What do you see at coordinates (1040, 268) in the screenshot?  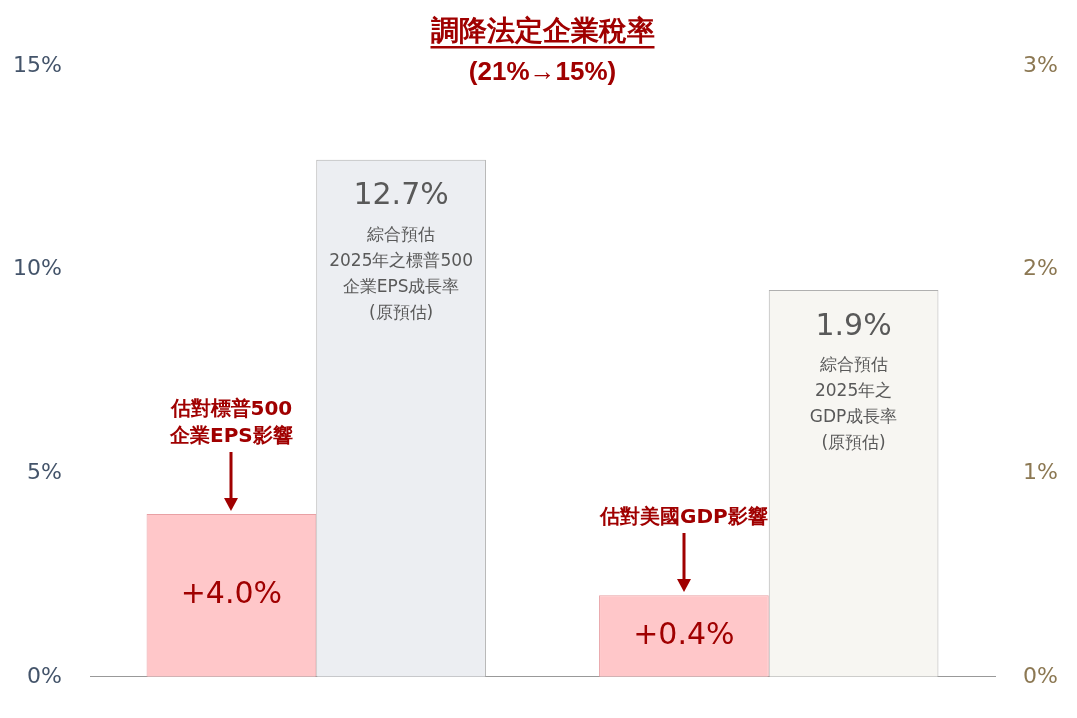 I see `y2-tick-label: 2%` at bounding box center [1040, 268].